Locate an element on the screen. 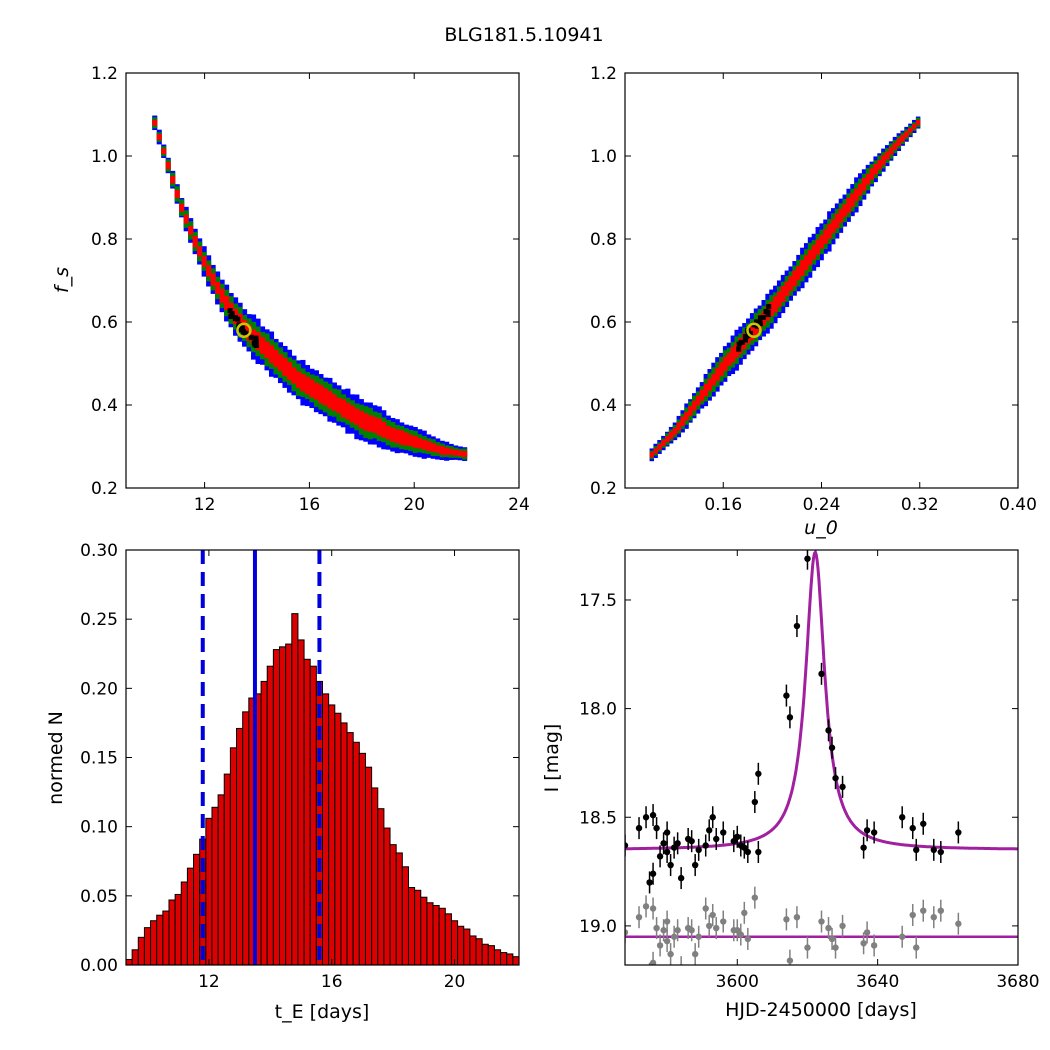 This screenshot has width=1050, height=1050. p1-ytick-label: 0.2 is located at coordinates (104, 489).